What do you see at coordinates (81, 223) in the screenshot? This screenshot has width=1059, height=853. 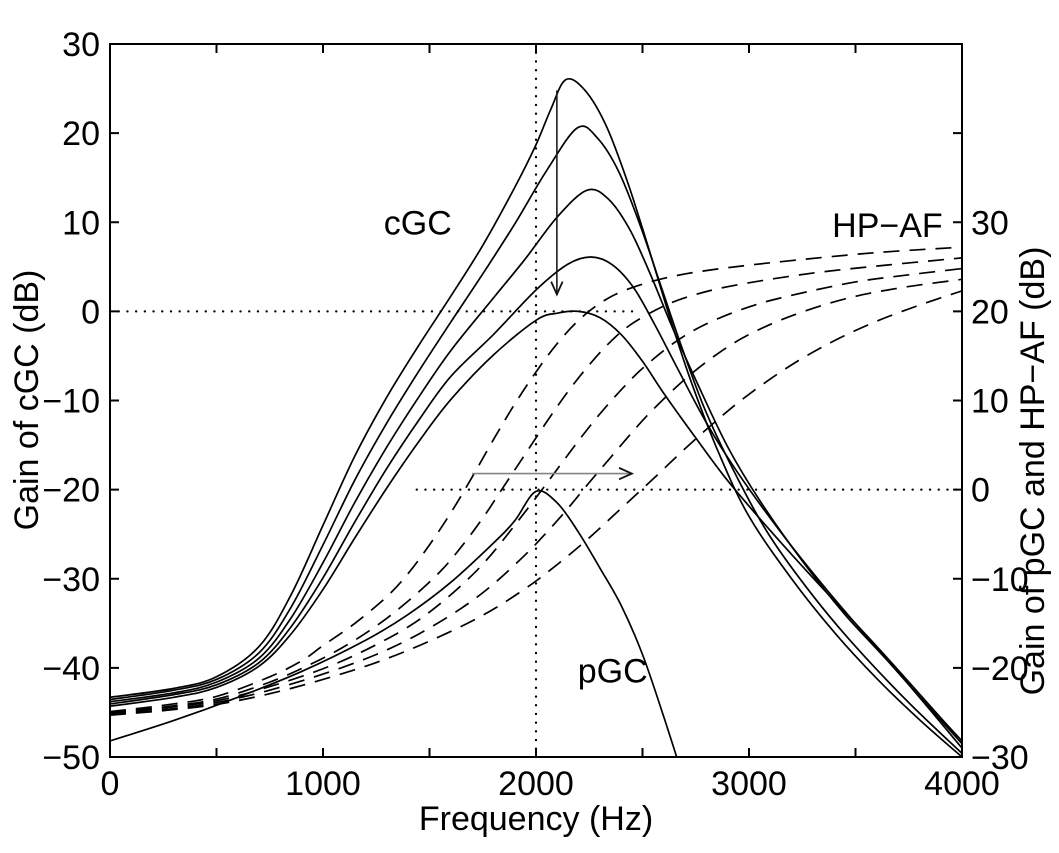 I see `left-tick-label: 10` at bounding box center [81, 223].